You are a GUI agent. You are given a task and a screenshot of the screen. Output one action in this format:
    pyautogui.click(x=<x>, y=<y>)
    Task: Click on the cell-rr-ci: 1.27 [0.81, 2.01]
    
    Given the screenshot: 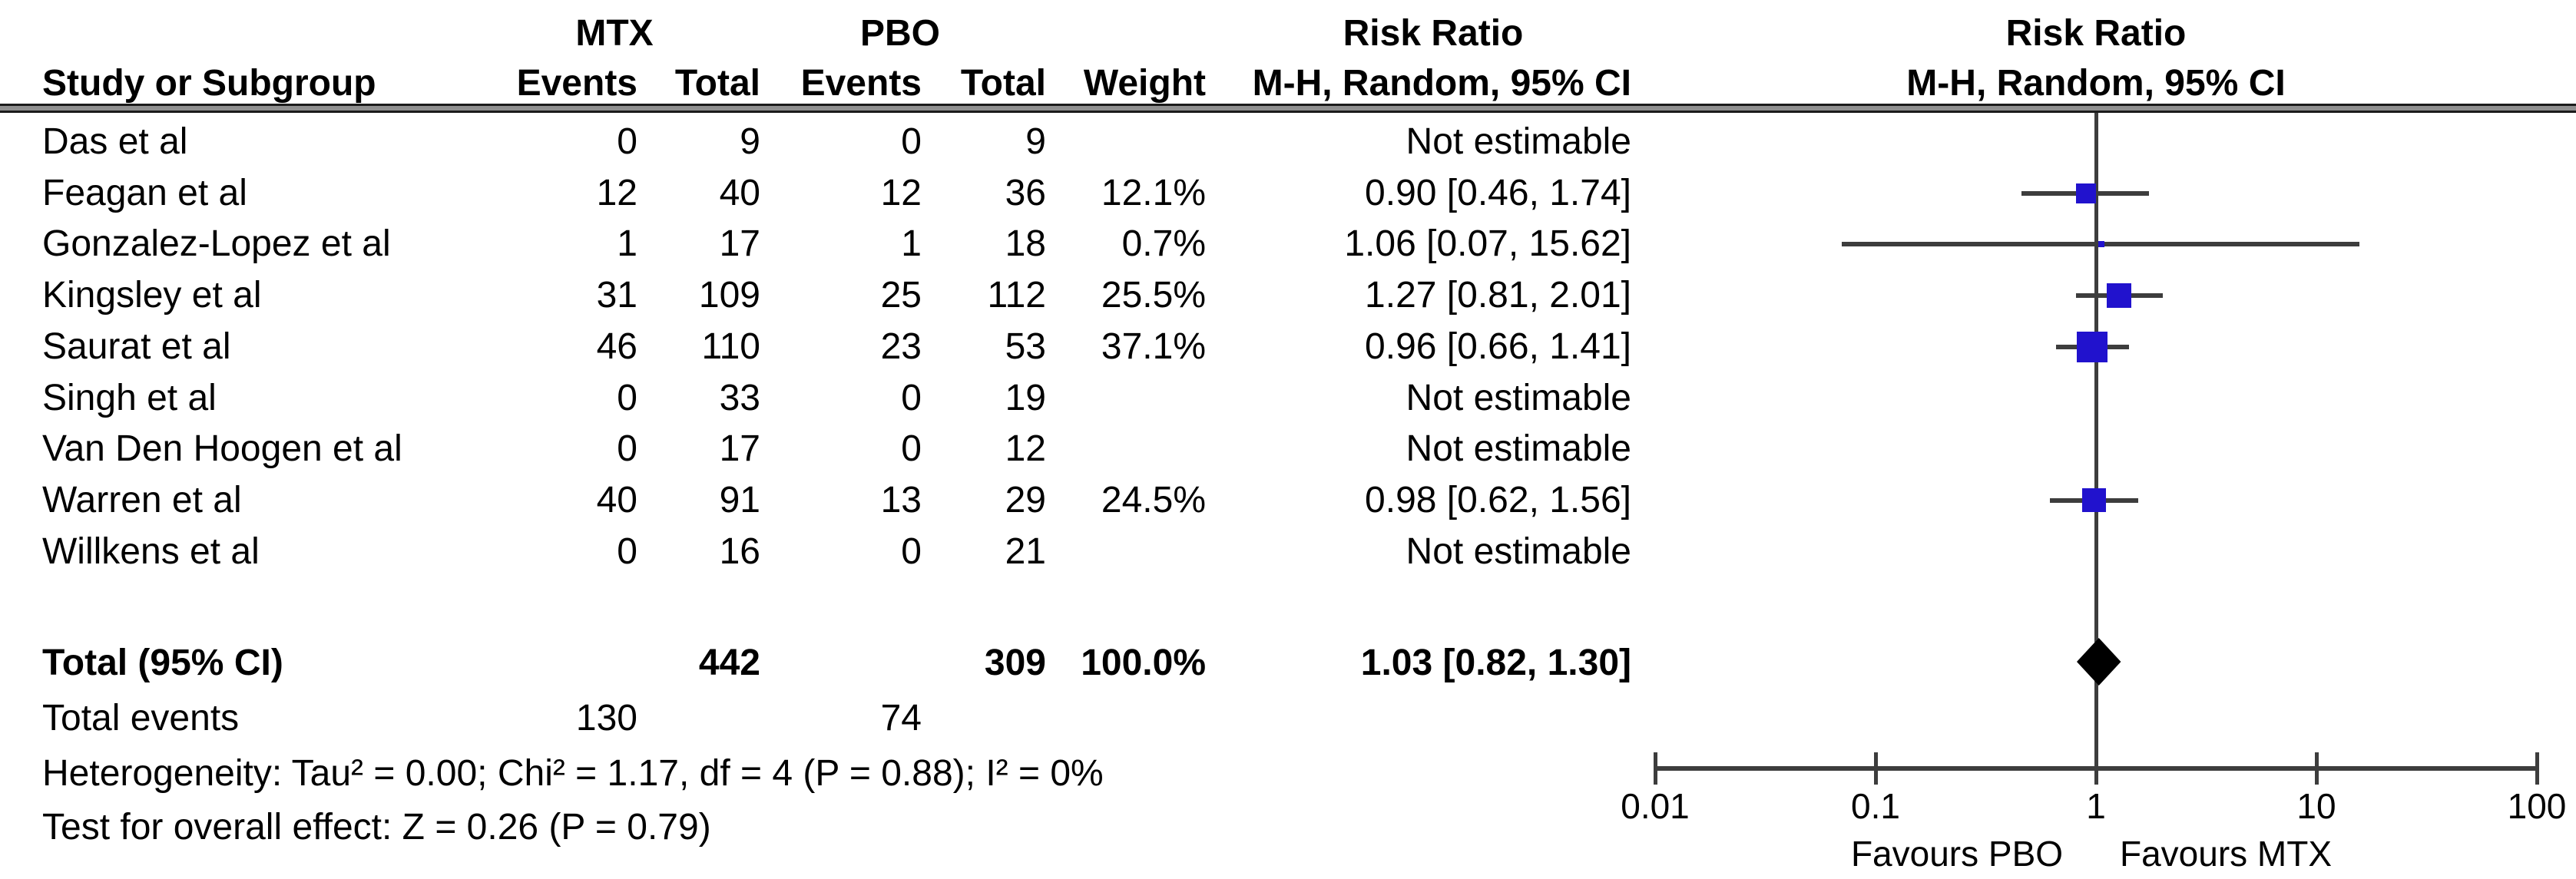 What is the action you would take?
    pyautogui.click(x=1498, y=295)
    